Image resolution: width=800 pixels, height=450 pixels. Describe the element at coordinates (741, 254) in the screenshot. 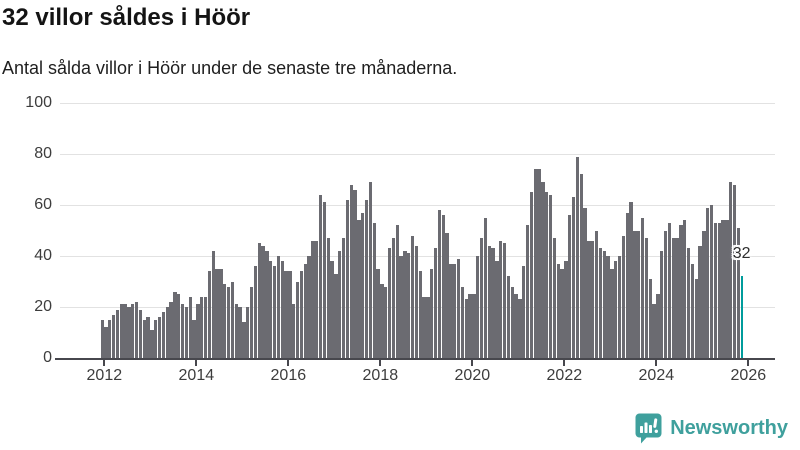

I see `last-value-label: 32` at that location.